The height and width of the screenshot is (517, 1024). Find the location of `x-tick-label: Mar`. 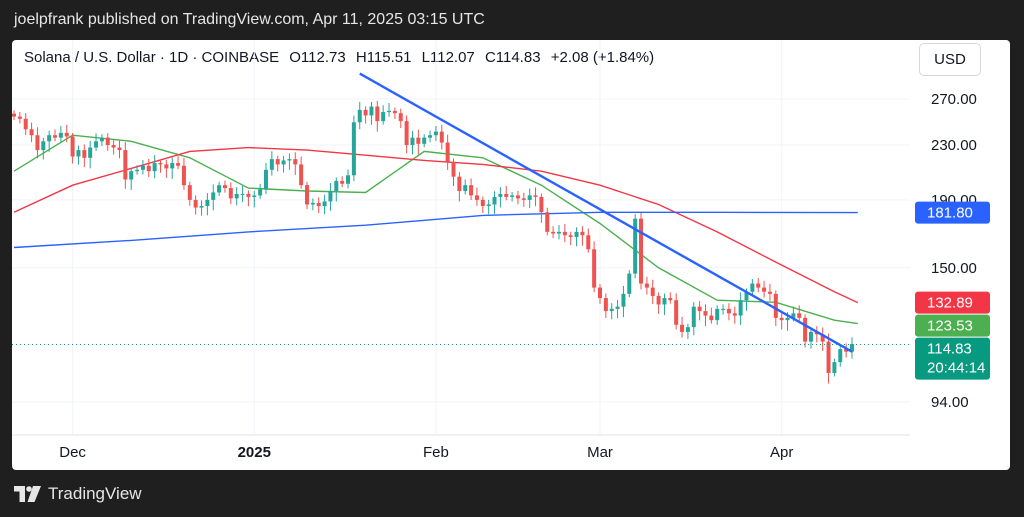

x-tick-label: Mar is located at coordinates (600, 452).